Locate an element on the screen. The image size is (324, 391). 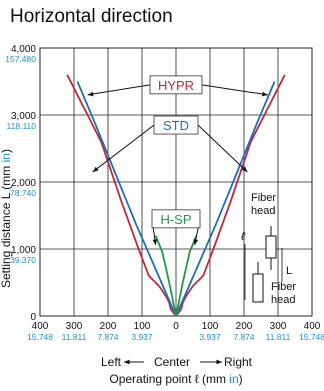
x-tick-label: 0 is located at coordinates (176, 326).